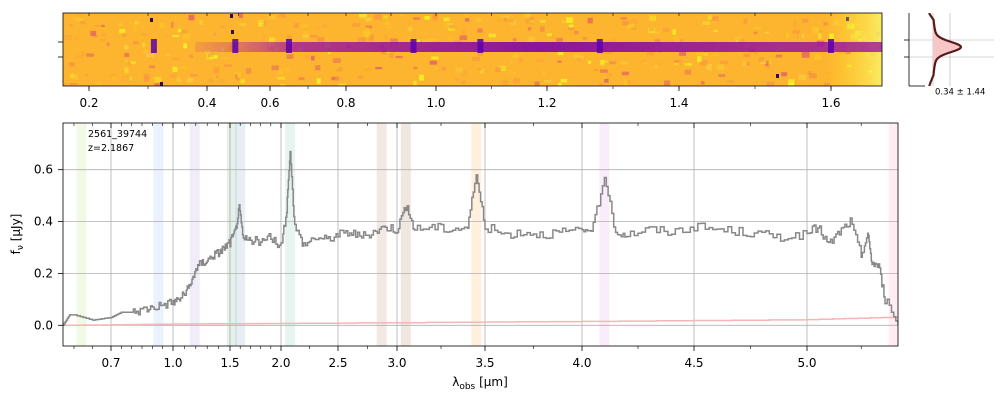 The height and width of the screenshot is (400, 1000). Describe the element at coordinates (111, 148) in the screenshot. I see `redshift-label: z=2.1867` at that location.